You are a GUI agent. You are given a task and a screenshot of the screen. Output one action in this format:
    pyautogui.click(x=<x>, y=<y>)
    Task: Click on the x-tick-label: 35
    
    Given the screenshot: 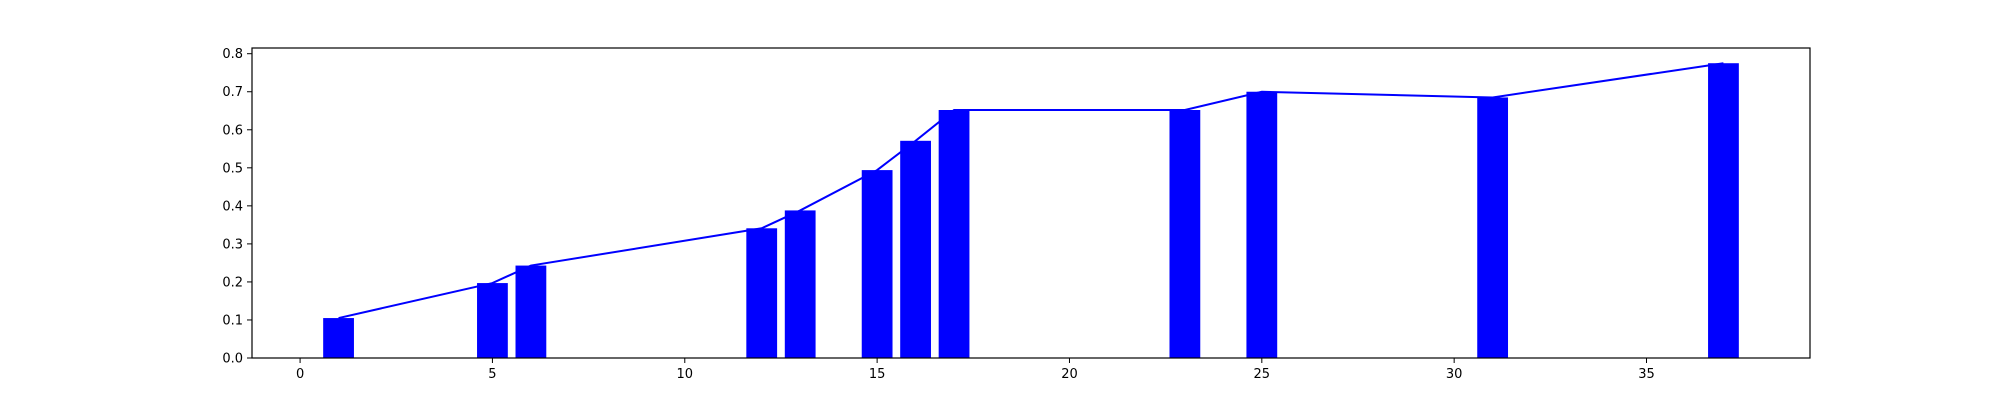 What is the action you would take?
    pyautogui.click(x=1646, y=374)
    